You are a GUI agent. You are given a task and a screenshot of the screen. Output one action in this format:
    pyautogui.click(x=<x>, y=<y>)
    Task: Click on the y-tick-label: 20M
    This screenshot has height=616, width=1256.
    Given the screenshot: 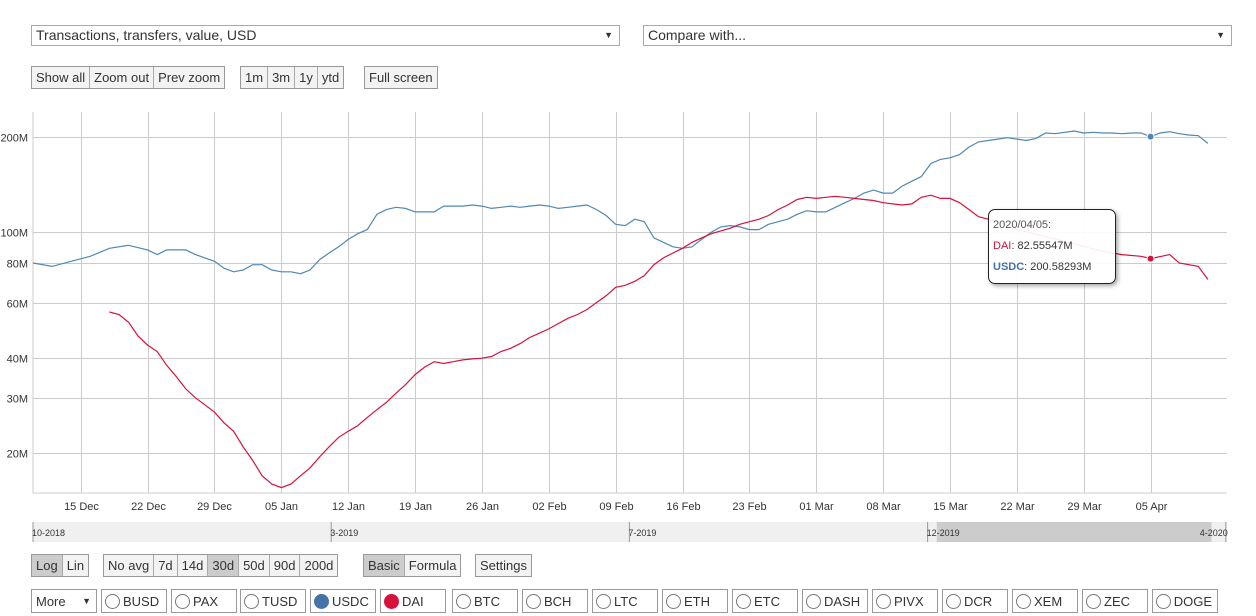 What is the action you would take?
    pyautogui.click(x=17, y=455)
    